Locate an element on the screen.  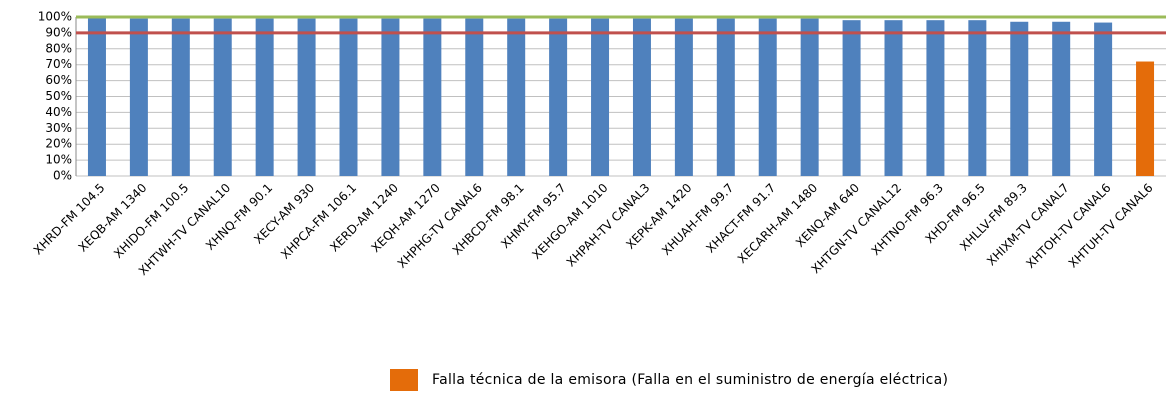
x-tick-label: XHIDO-FM 100.5 is located at coordinates (151, 221).